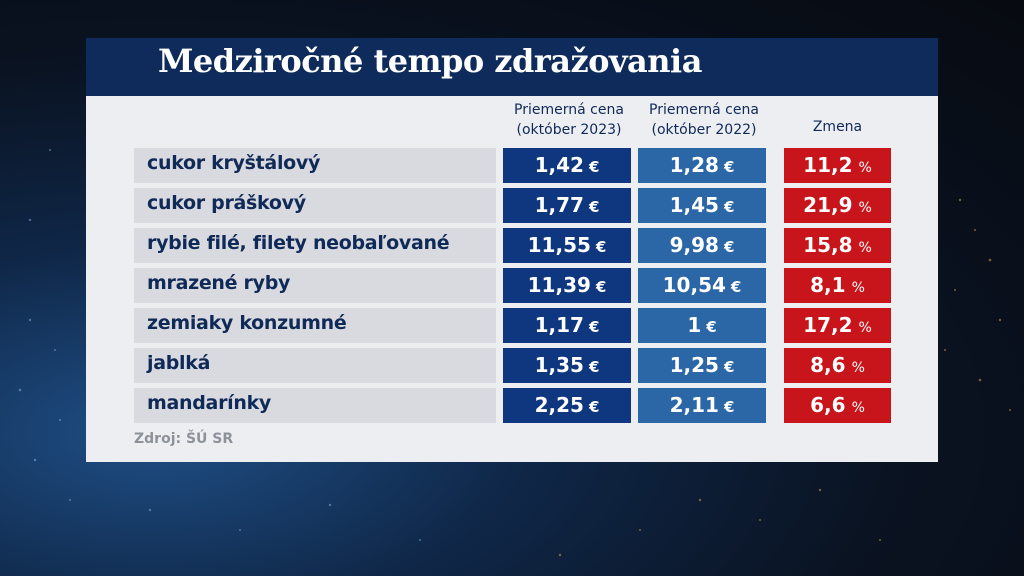 The image size is (1024, 576). What do you see at coordinates (226, 203) in the screenshot?
I see `row-label: cukor práškový` at bounding box center [226, 203].